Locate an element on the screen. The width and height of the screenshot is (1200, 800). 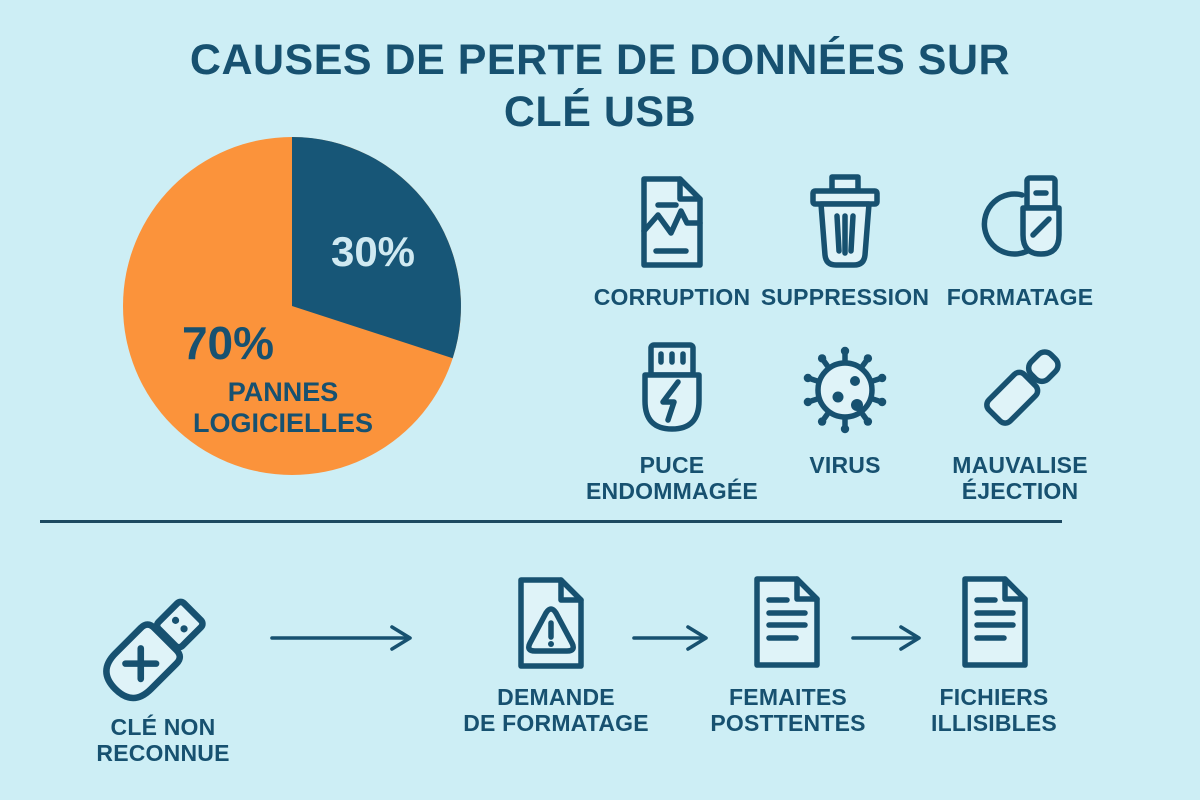
section-divider is located at coordinates (551, 521).